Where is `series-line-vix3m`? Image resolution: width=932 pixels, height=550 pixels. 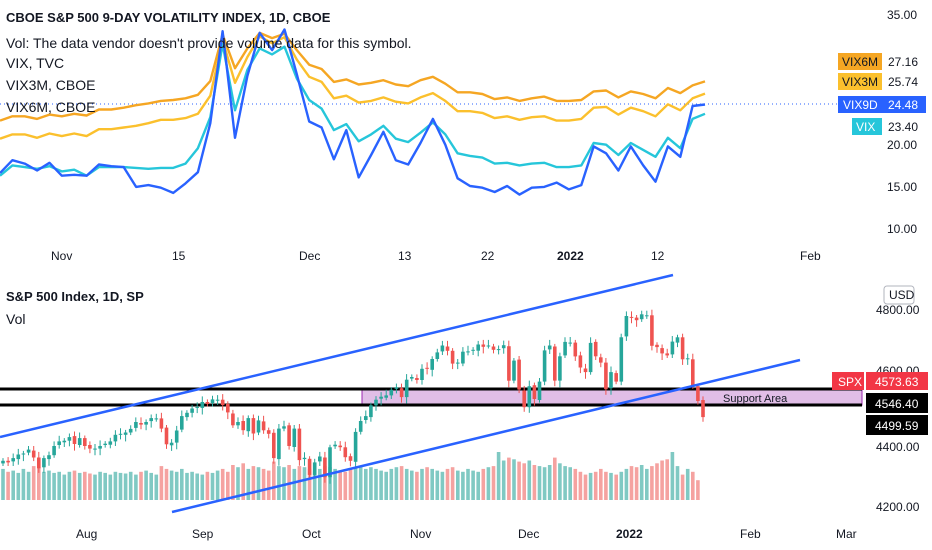
series-line-vix3m is located at coordinates (353, 87).